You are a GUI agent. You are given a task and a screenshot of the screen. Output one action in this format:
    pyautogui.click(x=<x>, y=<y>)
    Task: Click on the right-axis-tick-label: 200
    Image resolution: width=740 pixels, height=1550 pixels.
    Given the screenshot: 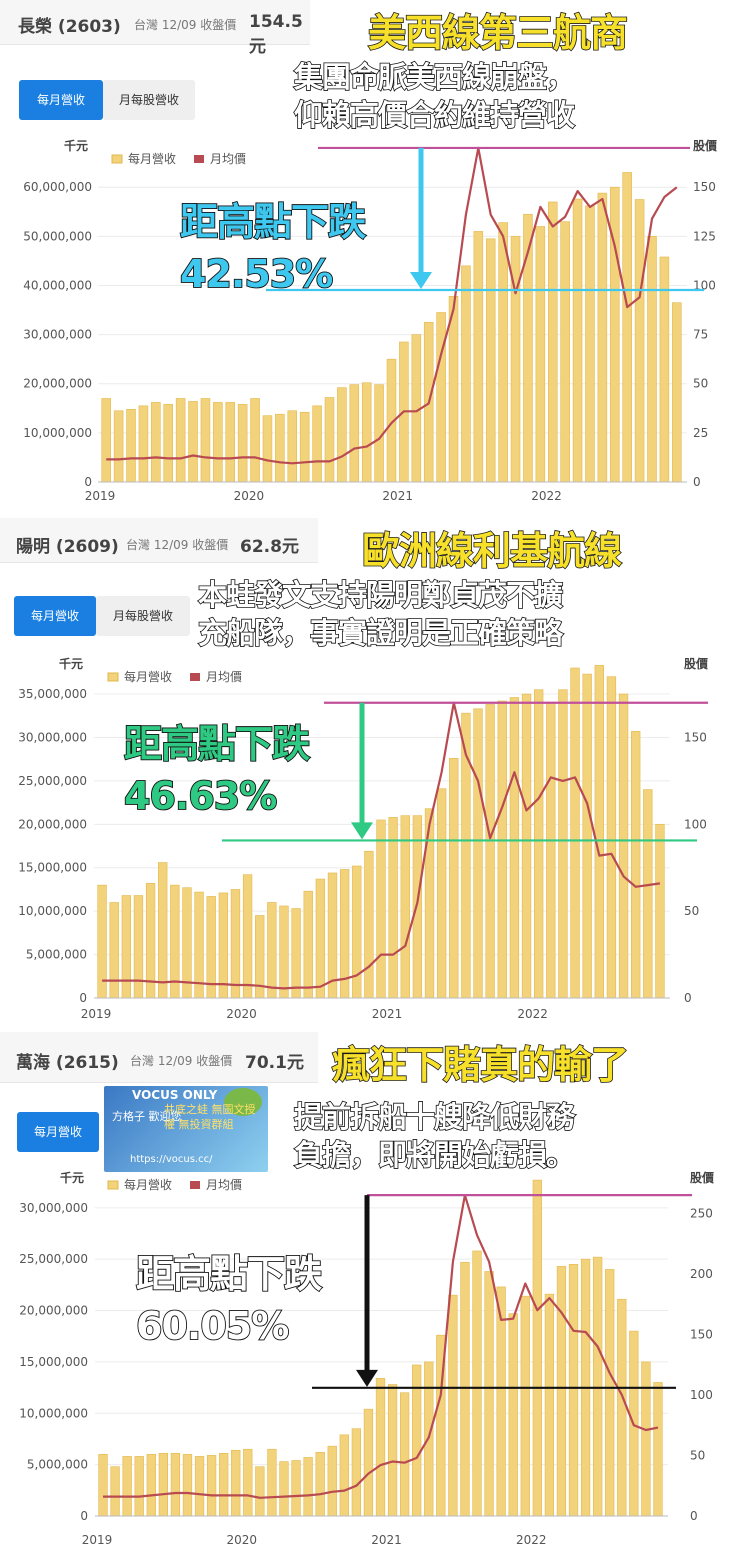 What is the action you would take?
    pyautogui.click(x=701, y=1274)
    